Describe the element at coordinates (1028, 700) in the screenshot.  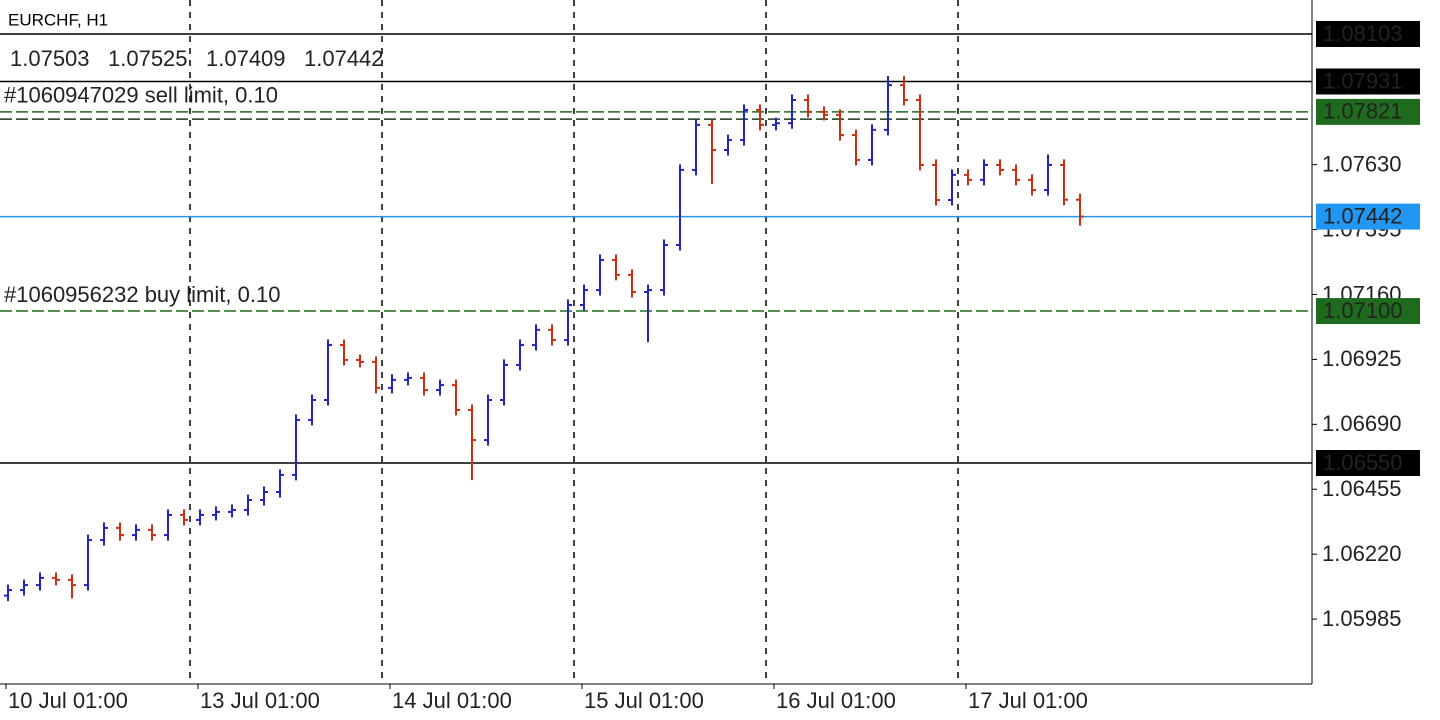
I see `x-tick-label: 17 Jul 01:00` at that location.